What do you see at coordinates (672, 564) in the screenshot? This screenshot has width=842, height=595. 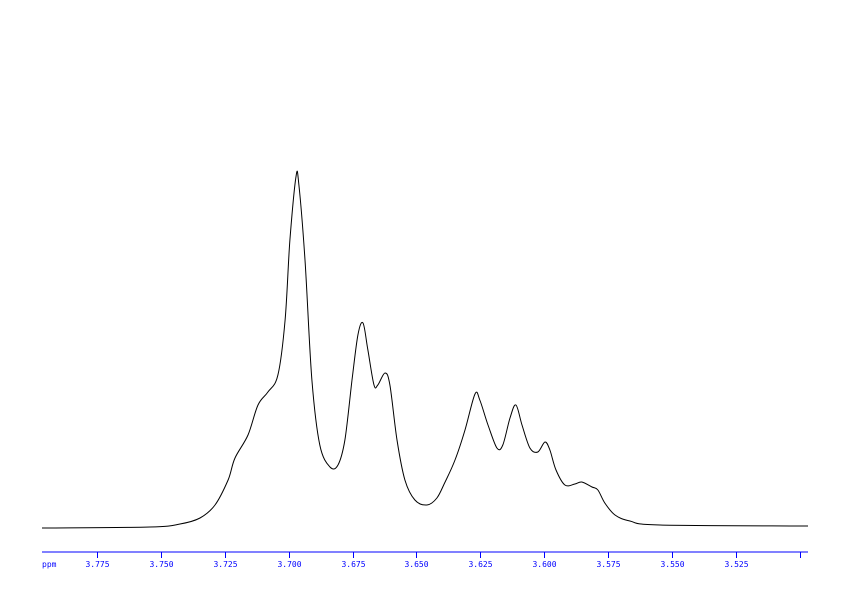 I see `x-tick-label: 3.550` at bounding box center [672, 564].